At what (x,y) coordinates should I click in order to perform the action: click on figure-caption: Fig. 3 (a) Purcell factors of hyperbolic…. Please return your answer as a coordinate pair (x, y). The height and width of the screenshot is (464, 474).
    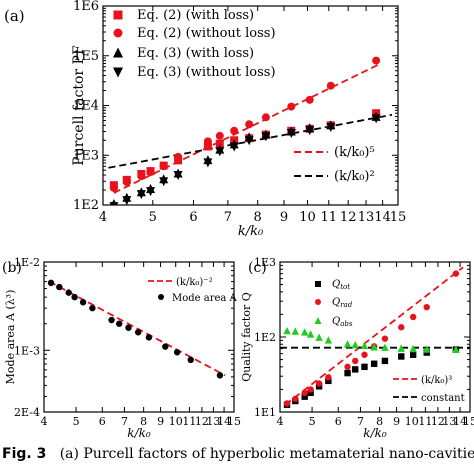
    Looking at the image, I should click on (238, 454).